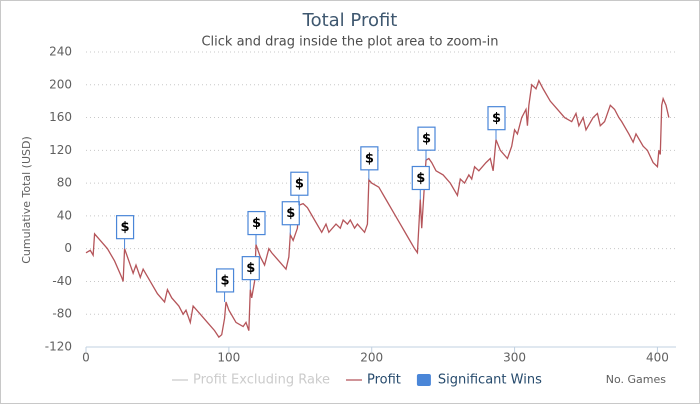 Image resolution: width=700 pixels, height=408 pixels. I want to click on x-tick-label: 0, so click(86, 358).